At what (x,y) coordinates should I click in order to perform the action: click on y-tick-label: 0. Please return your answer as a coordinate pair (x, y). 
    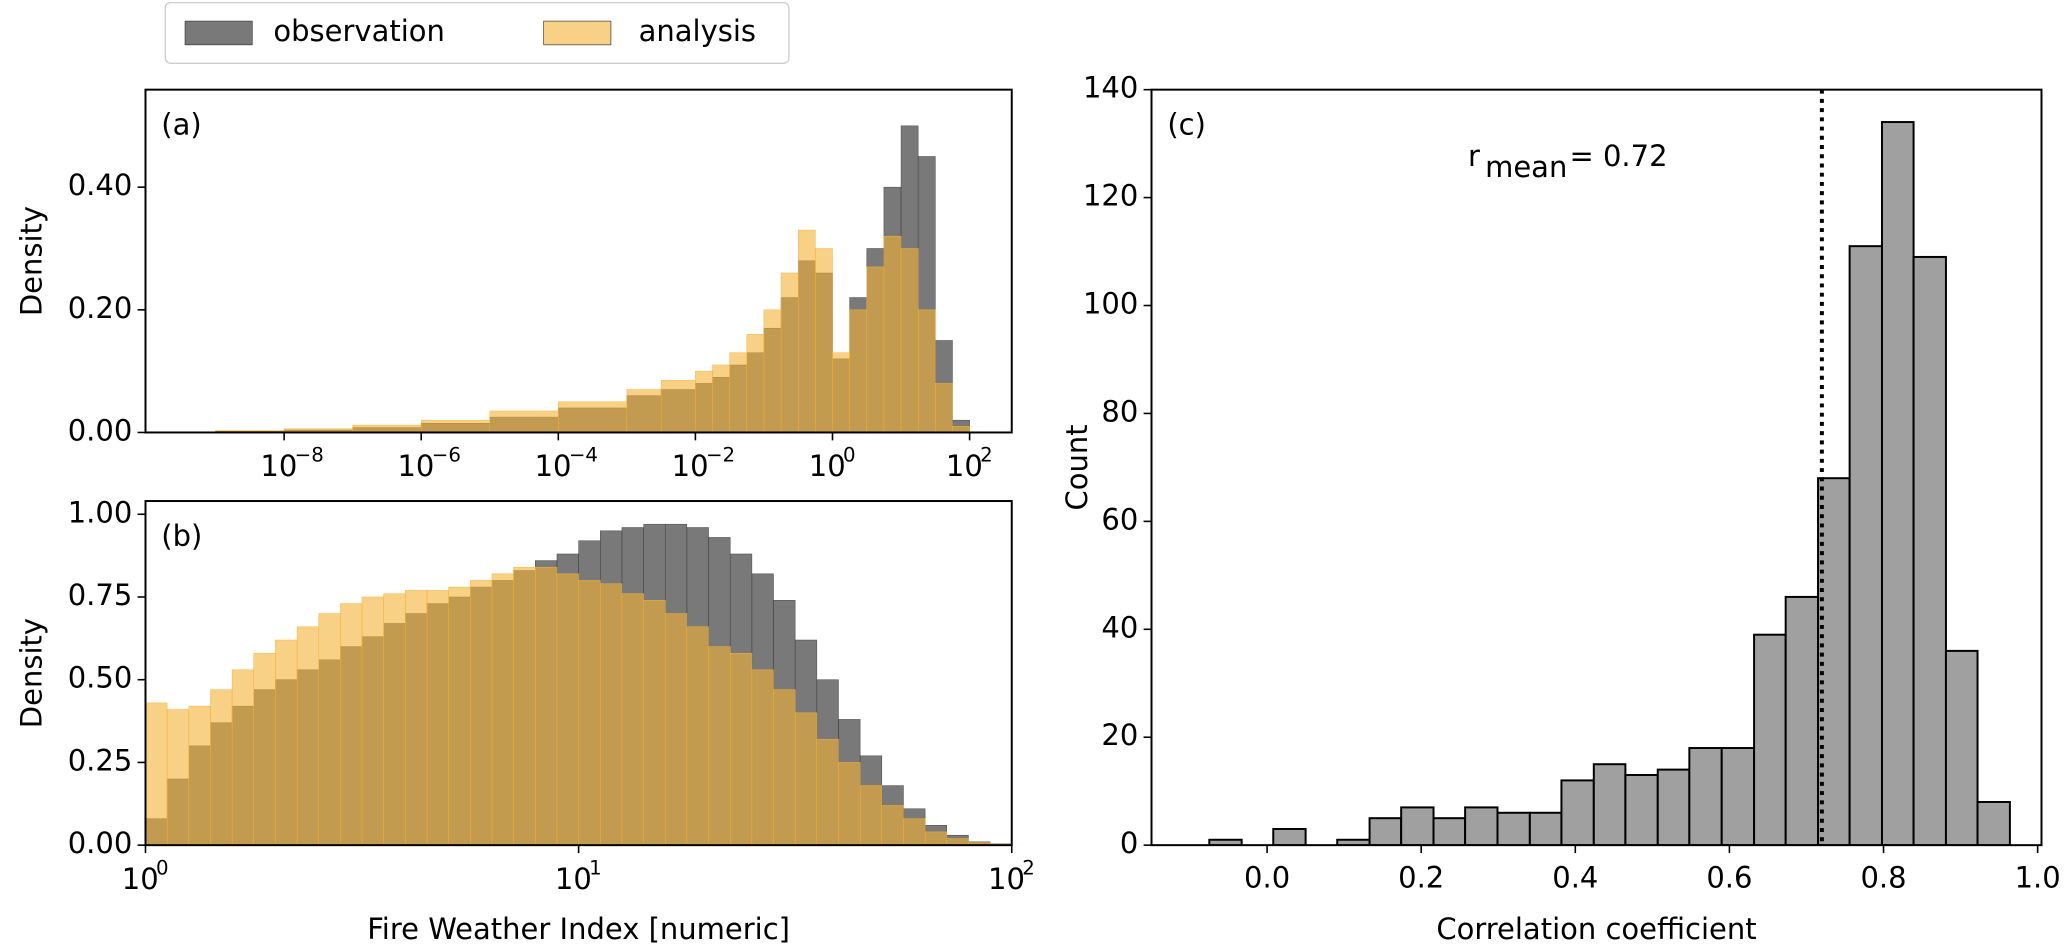
    Looking at the image, I should click on (1129, 843).